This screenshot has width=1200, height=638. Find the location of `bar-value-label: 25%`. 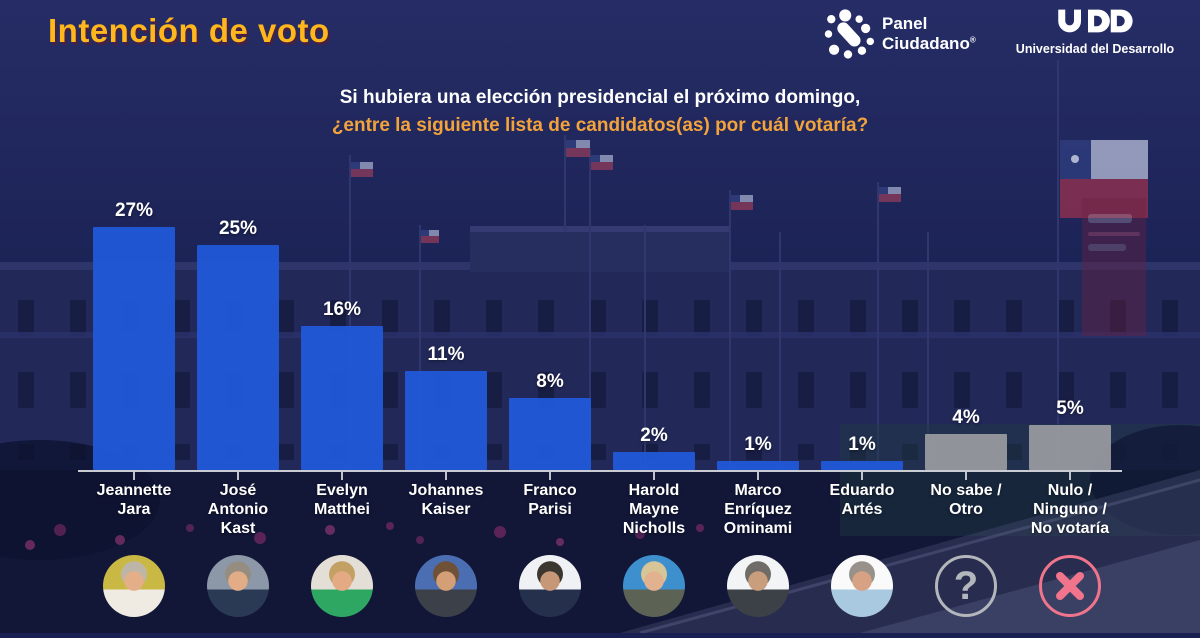

bar-value-label: 25% is located at coordinates (238, 228).